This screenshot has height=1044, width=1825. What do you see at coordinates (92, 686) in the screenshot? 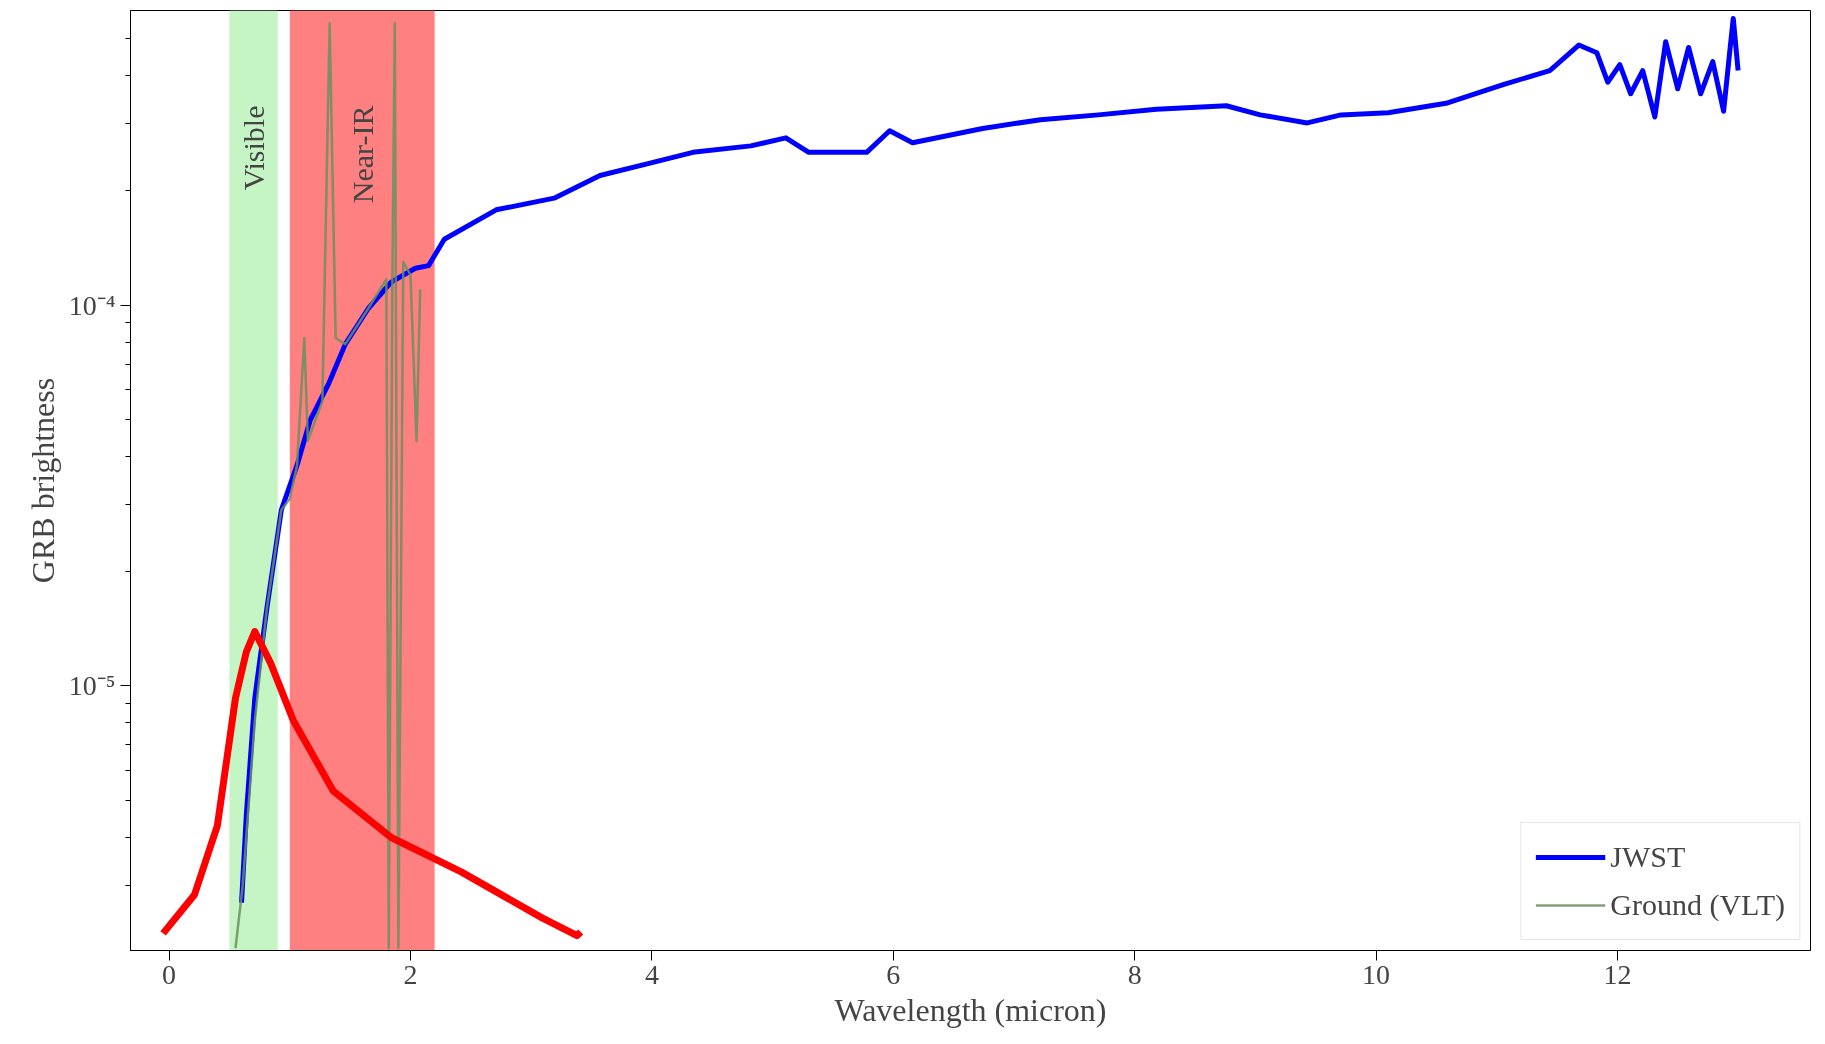
I see `y-tick-label: 10⁻⁵` at bounding box center [92, 686].